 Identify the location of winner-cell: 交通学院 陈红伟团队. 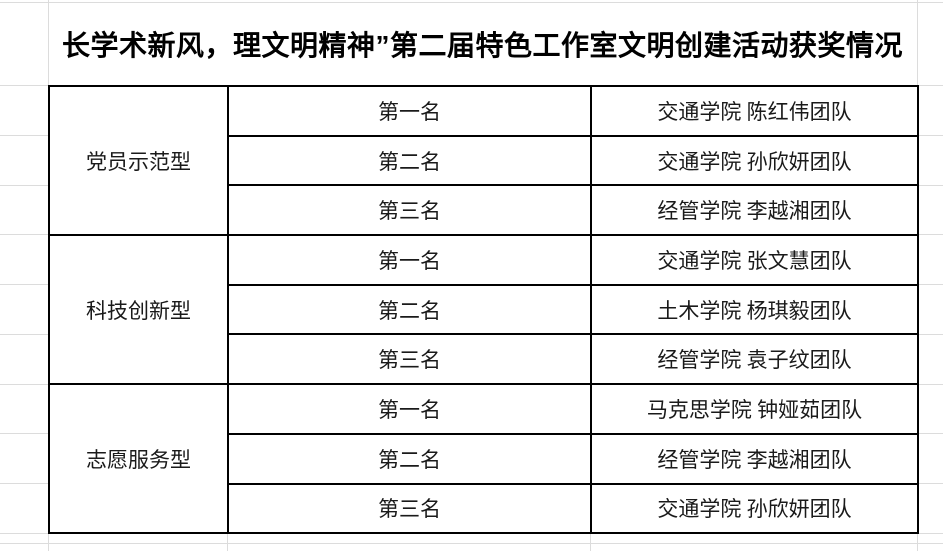
(754, 111).